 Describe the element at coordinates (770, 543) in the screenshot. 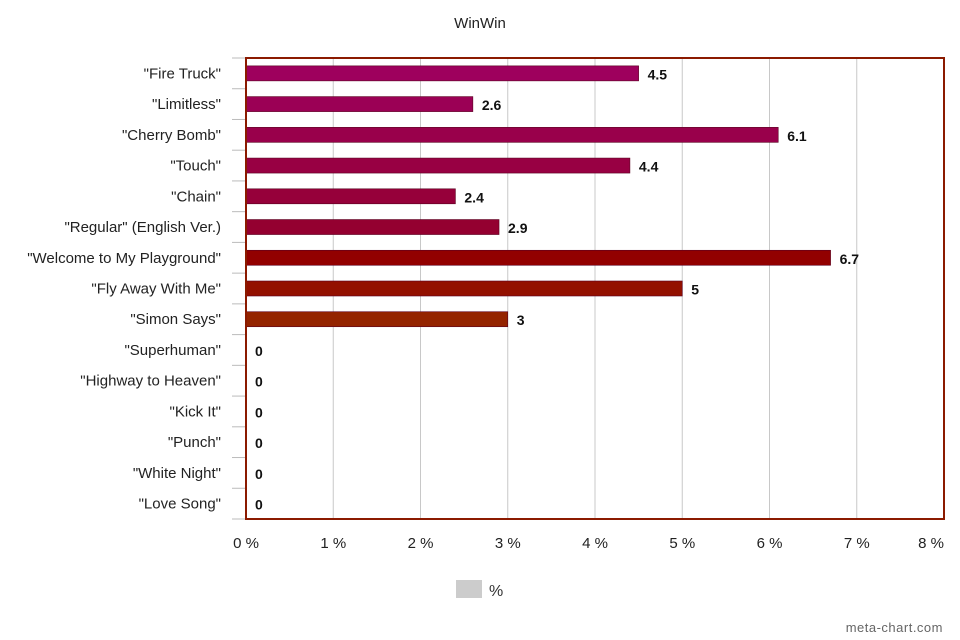

I see `x-tick-label: 6 %` at that location.